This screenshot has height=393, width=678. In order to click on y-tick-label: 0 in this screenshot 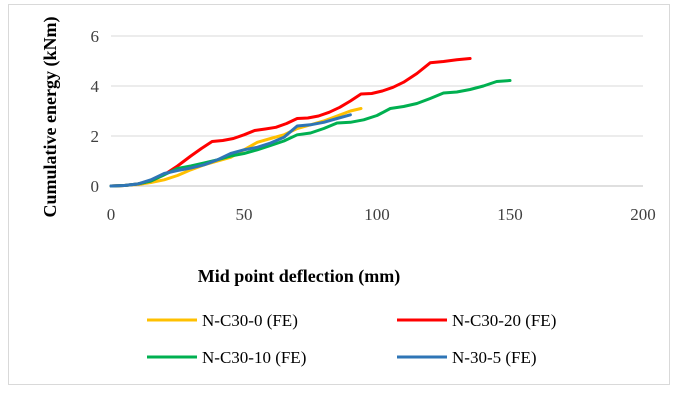, I will do `click(95, 186)`.